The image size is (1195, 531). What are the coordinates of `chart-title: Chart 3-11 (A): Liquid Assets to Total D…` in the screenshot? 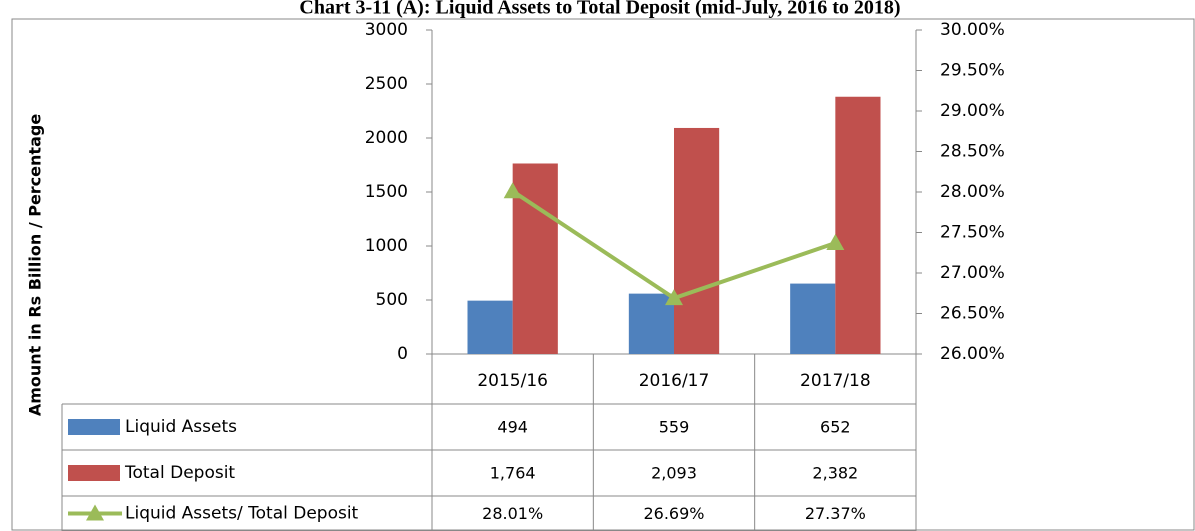 It's located at (599, 9).